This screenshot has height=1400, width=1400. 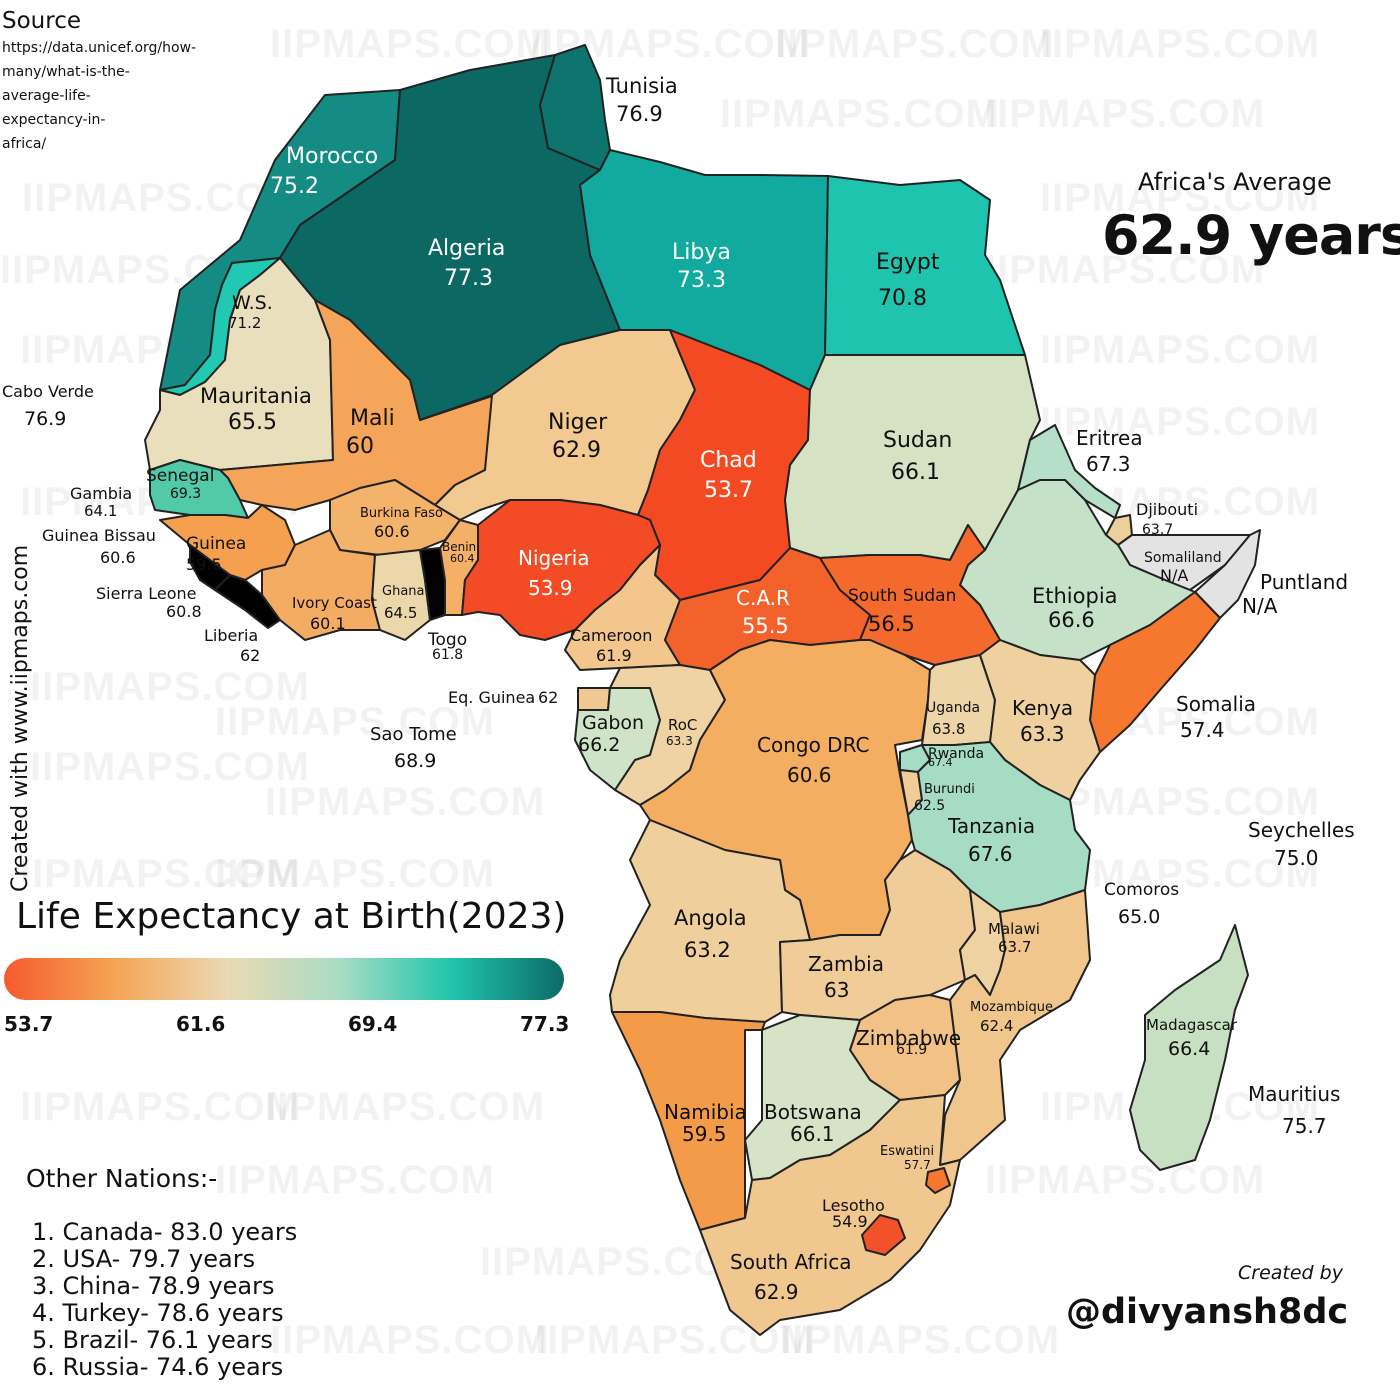 What do you see at coordinates (907, 1151) in the screenshot?
I see `label-eswatini-name: Eswatini` at bounding box center [907, 1151].